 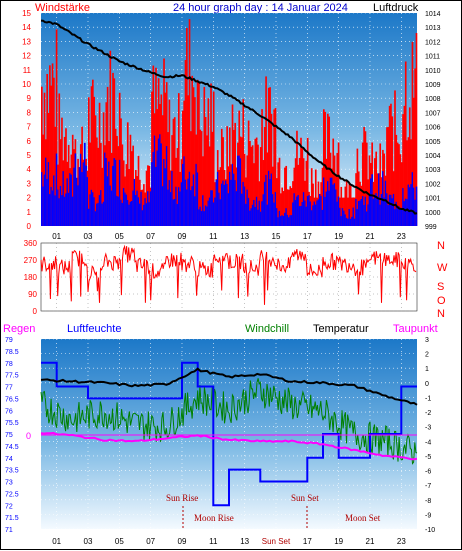 I want to click on windchill-line, so click(x=229, y=421).